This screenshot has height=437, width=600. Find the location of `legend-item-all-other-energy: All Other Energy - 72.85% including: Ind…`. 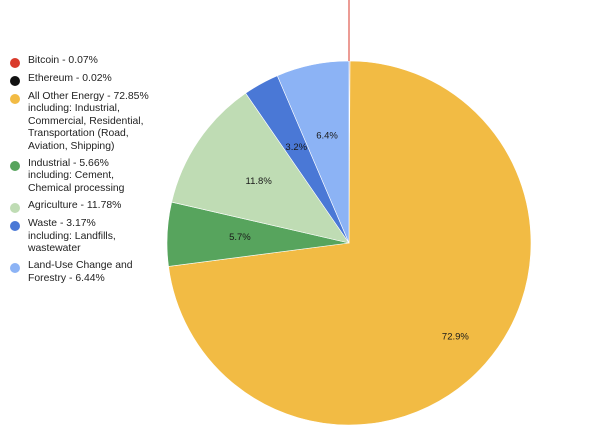

legend-item-all-other-energy: All Other Energy - 72.85% including: Ind… is located at coordinates (95, 122).